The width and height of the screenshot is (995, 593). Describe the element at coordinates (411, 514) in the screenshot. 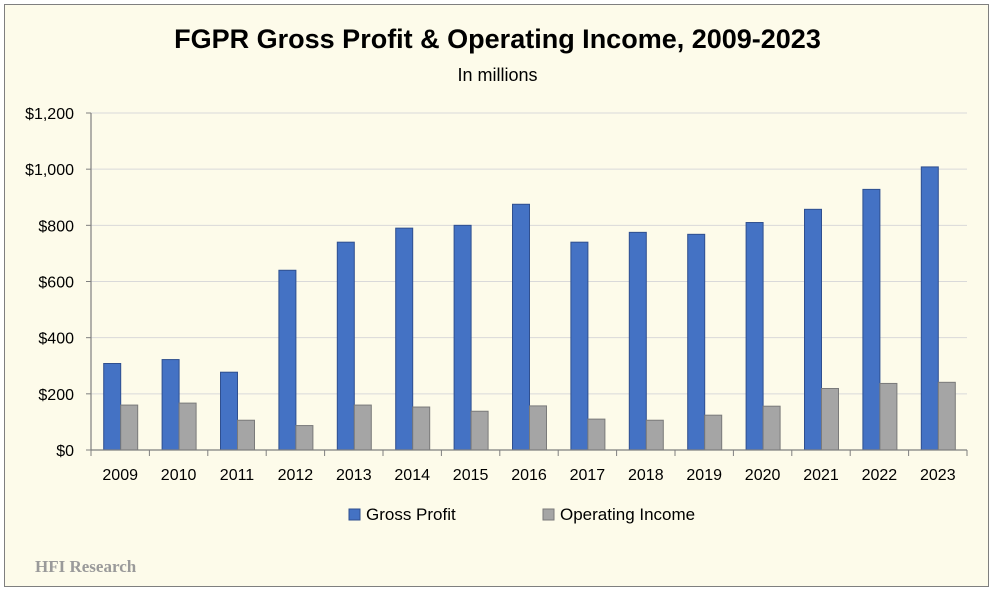

I see `legend-label-gross-profit: Gross Profit` at that location.